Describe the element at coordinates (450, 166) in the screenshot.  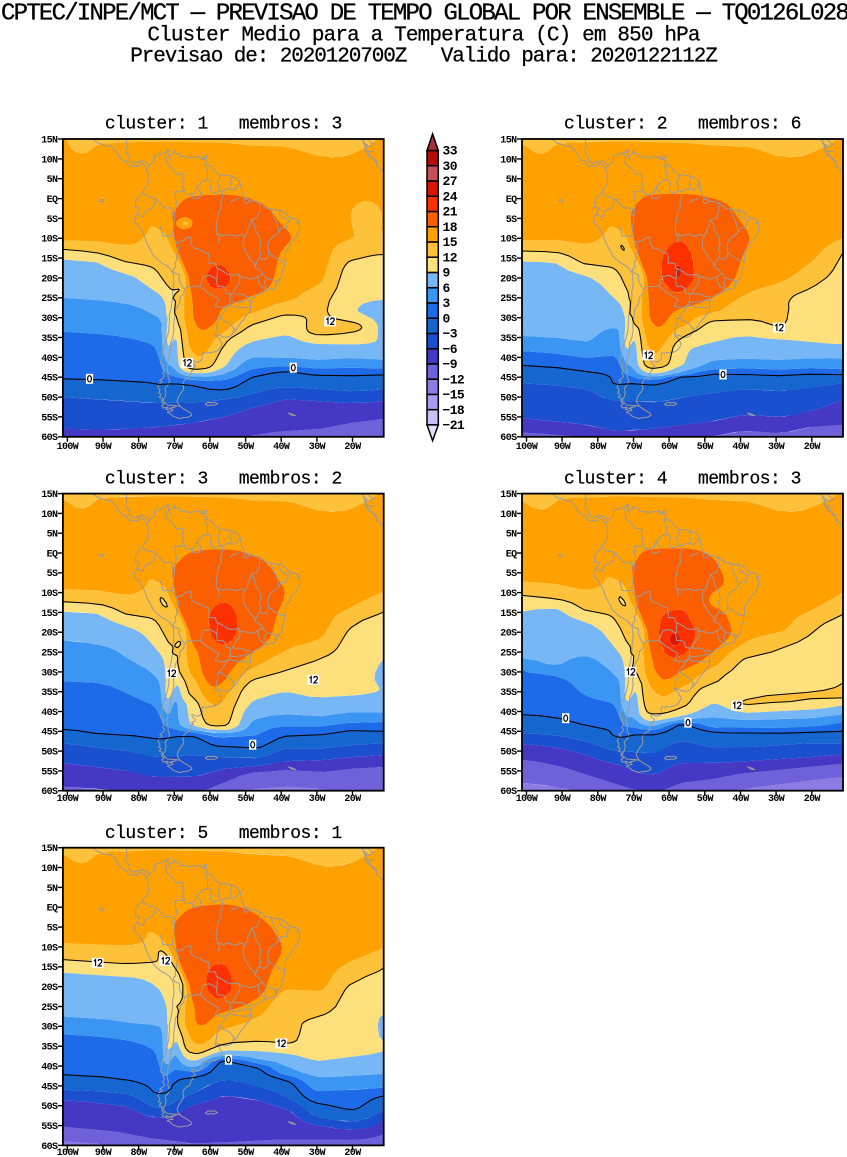
I see `svg-text: 30` at that location.